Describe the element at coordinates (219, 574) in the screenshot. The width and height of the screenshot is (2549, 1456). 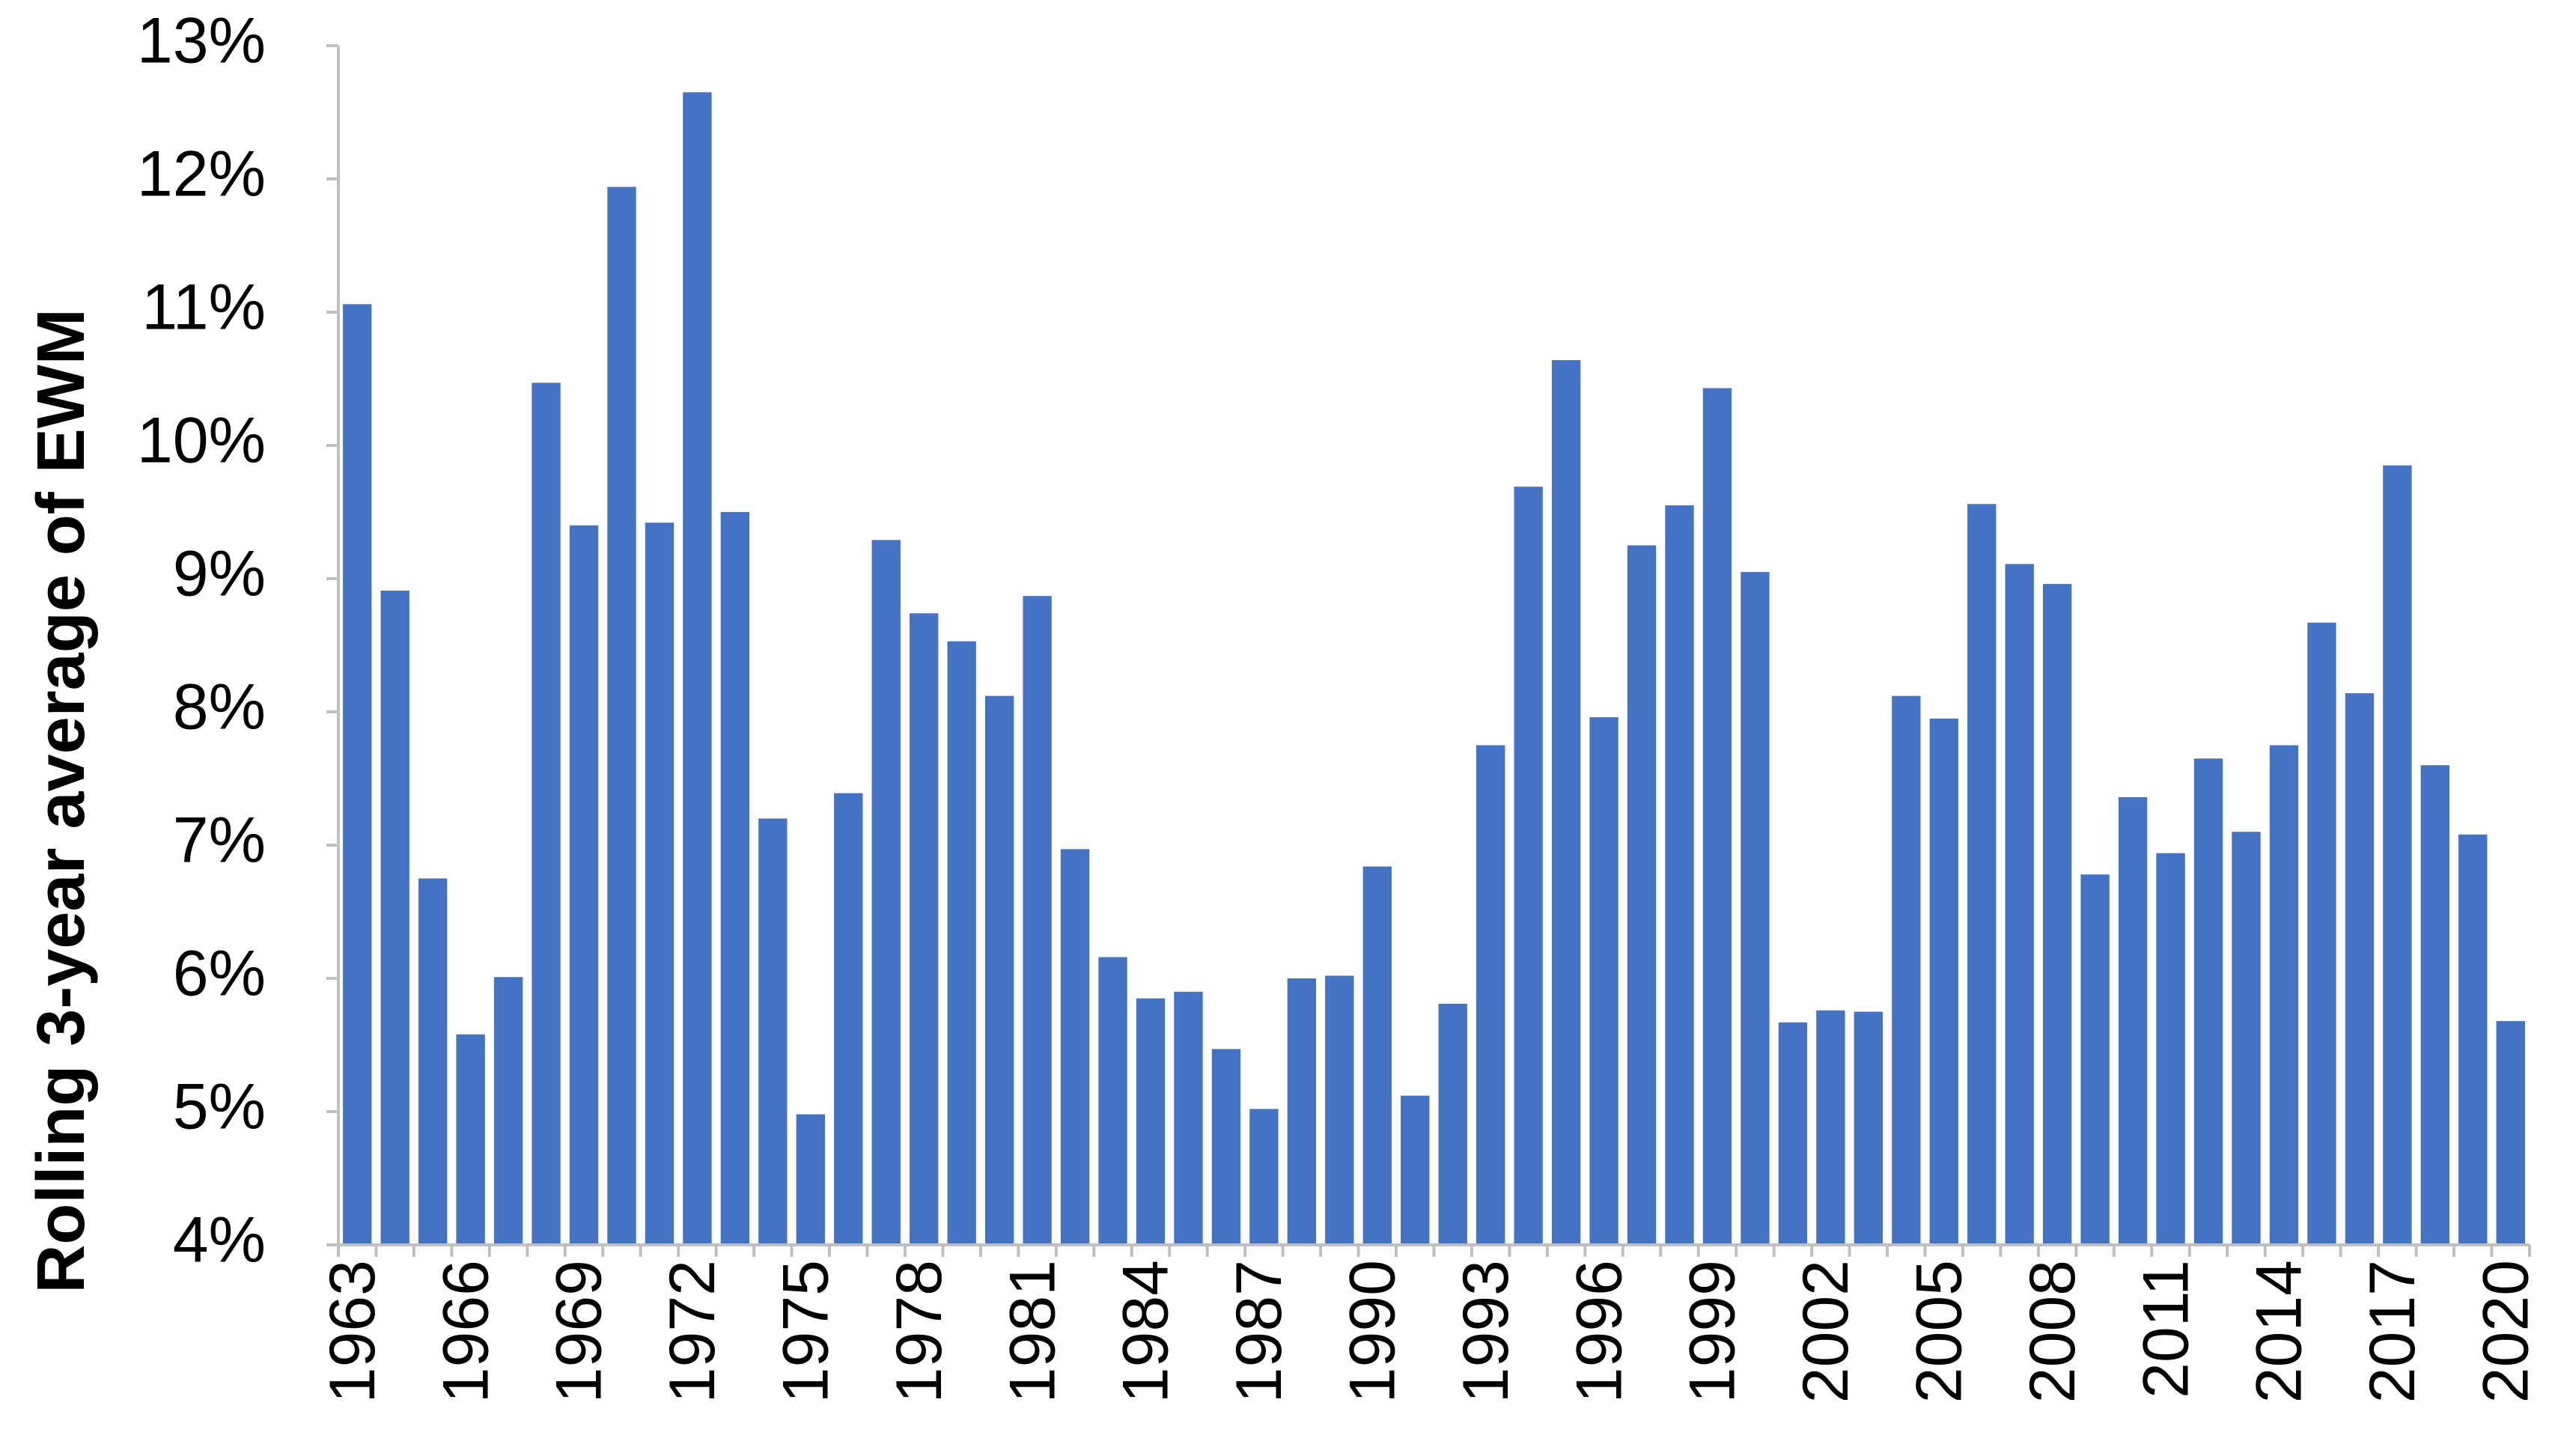
I see `y-tick-label: 9%` at that location.